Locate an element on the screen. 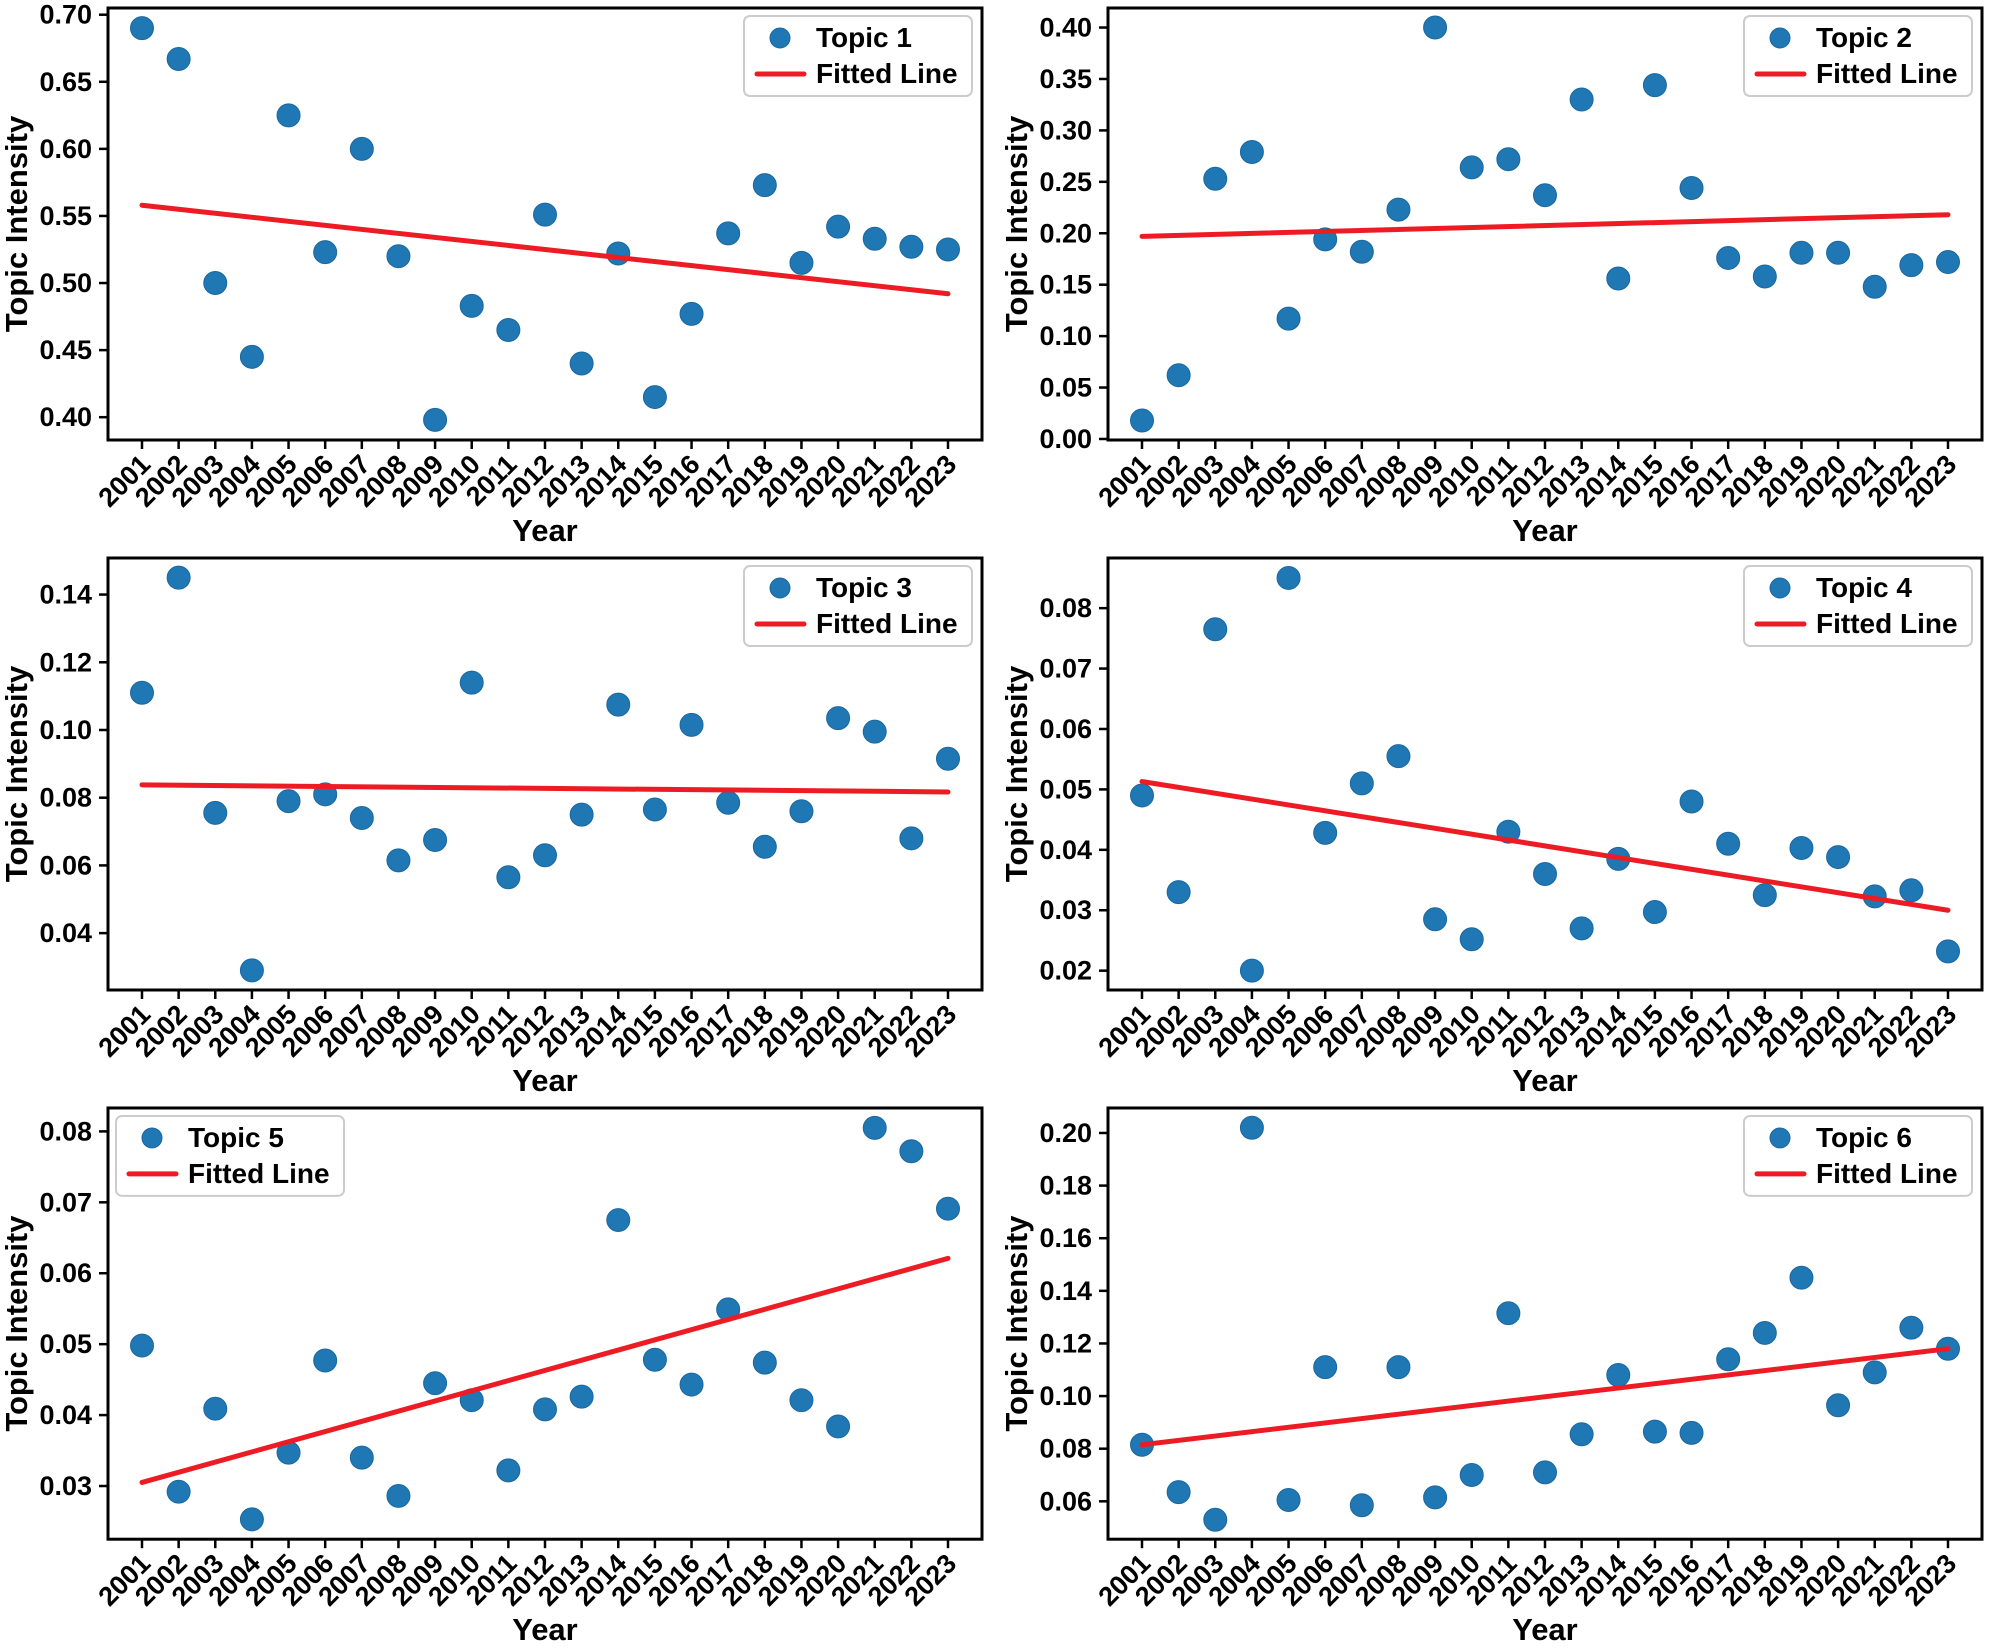 Image resolution: width=2000 pixels, height=1649 pixels. y-tick-label: 0.16 is located at coordinates (1065, 1238).